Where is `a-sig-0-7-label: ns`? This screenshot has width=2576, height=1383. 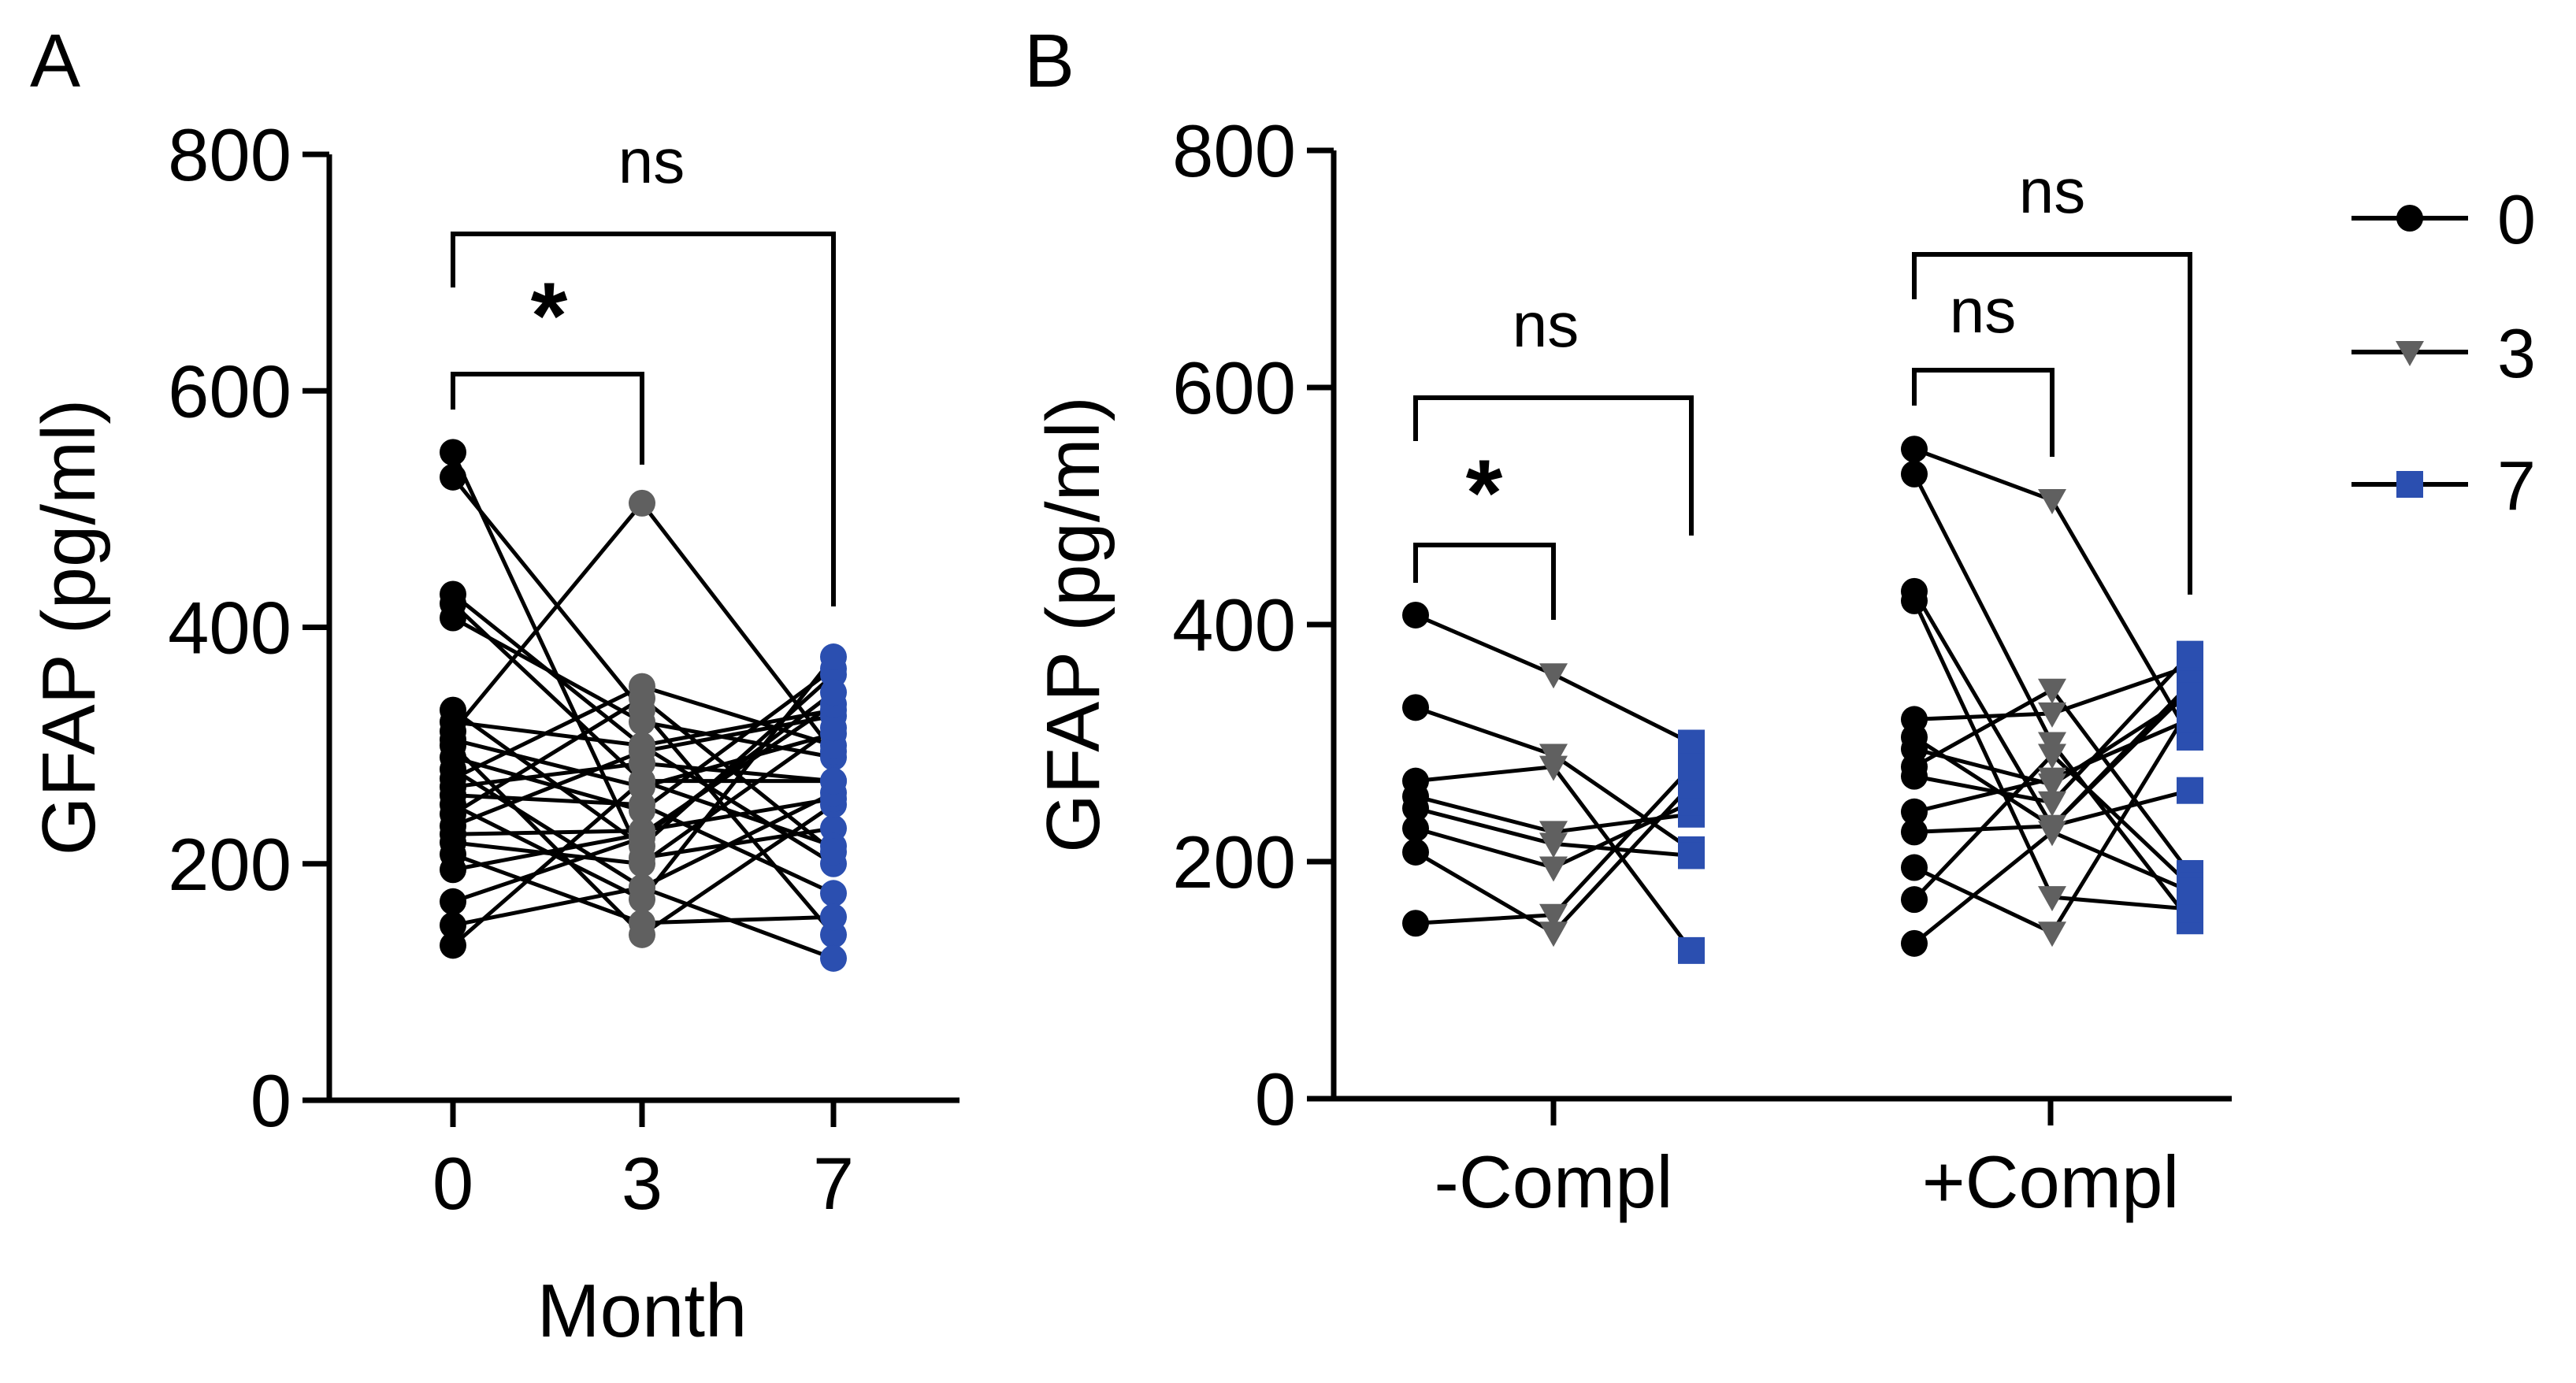
a-sig-0-7-label: ns is located at coordinates (651, 161).